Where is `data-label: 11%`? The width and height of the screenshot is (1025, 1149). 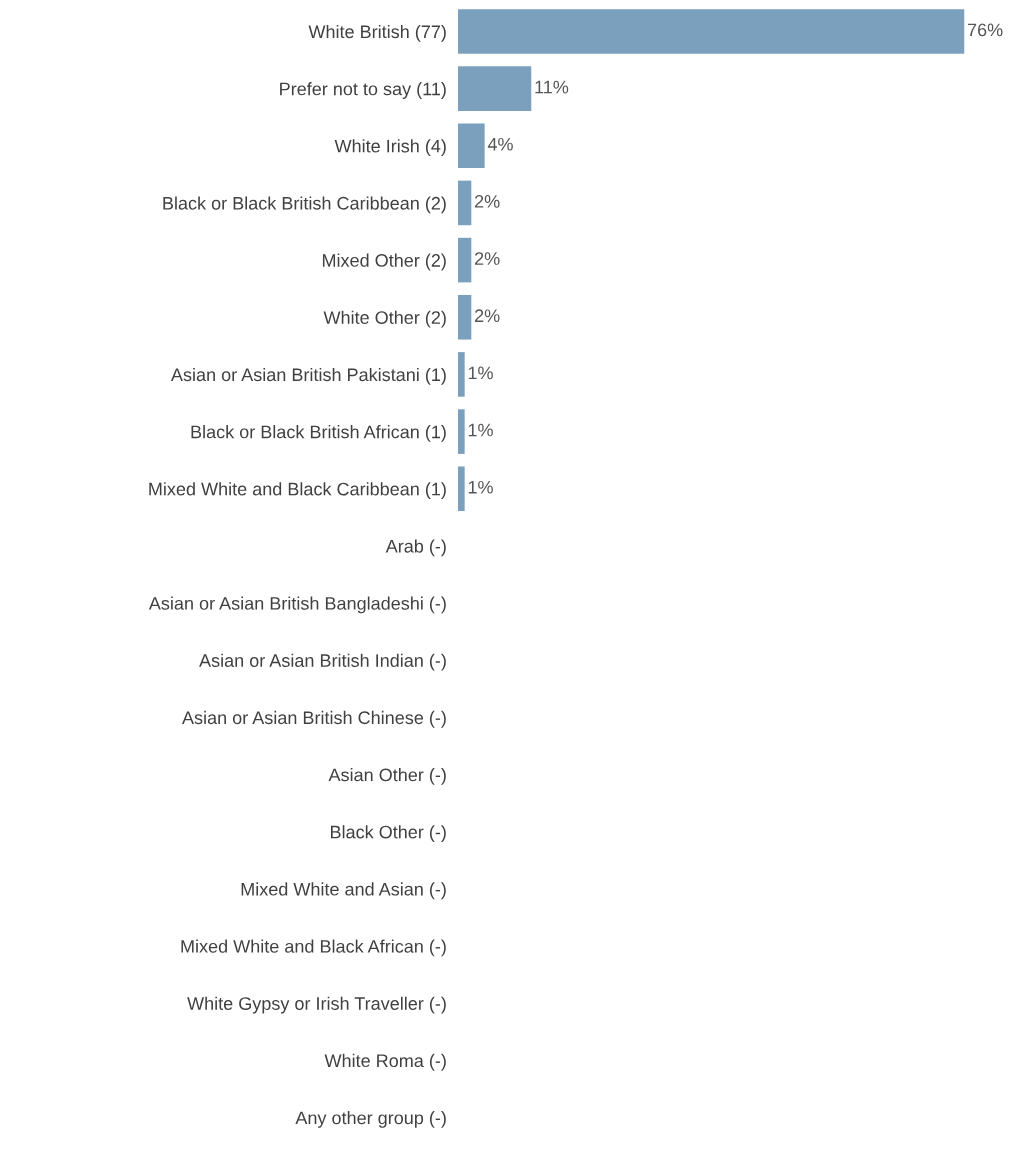 data-label: 11% is located at coordinates (552, 87).